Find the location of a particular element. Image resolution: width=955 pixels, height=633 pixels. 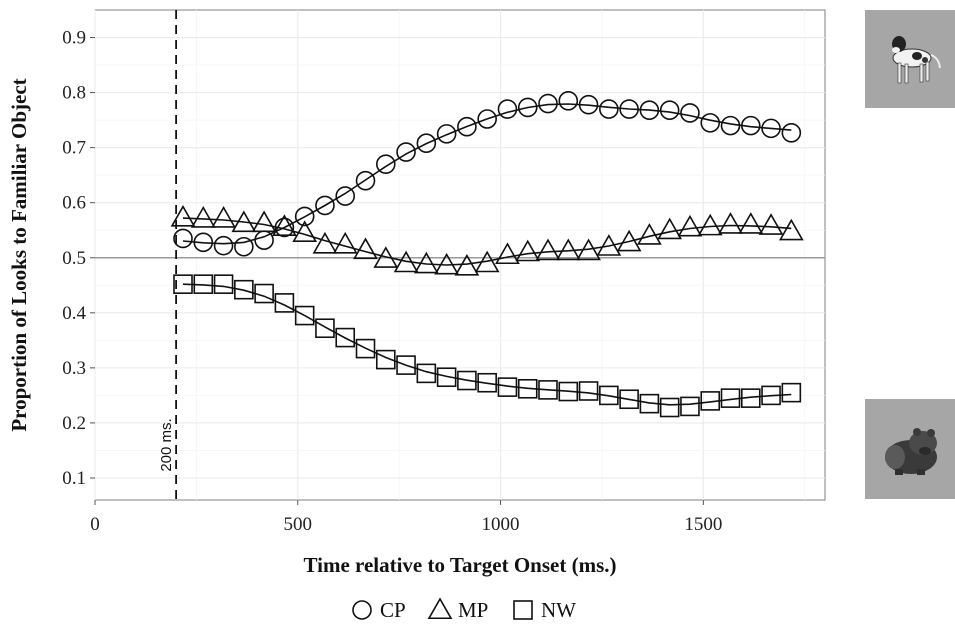

y-tick-label: 0.6 is located at coordinates (74, 203).